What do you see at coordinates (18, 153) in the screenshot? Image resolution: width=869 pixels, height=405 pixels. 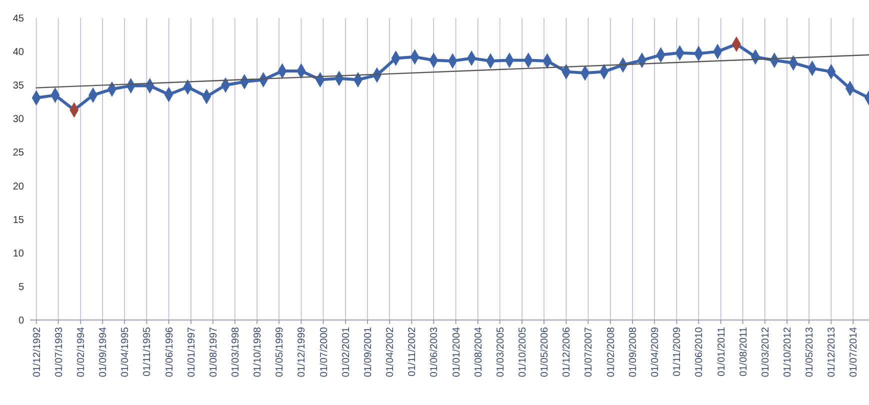 I see `y-tick-label: 25` at bounding box center [18, 153].